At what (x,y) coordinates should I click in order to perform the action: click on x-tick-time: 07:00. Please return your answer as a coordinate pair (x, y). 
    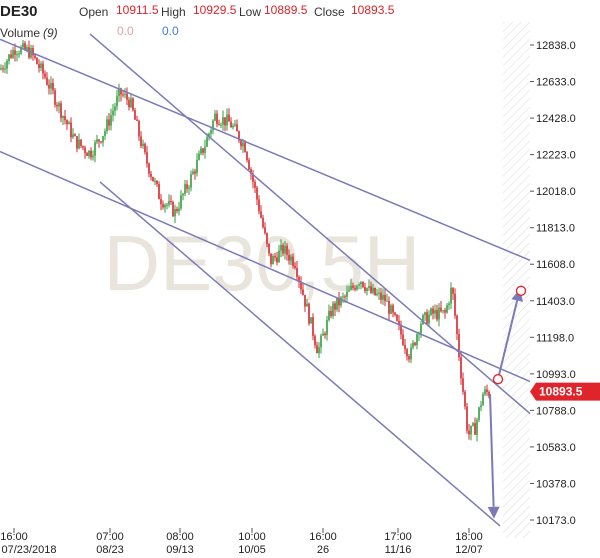
    Looking at the image, I should click on (110, 537).